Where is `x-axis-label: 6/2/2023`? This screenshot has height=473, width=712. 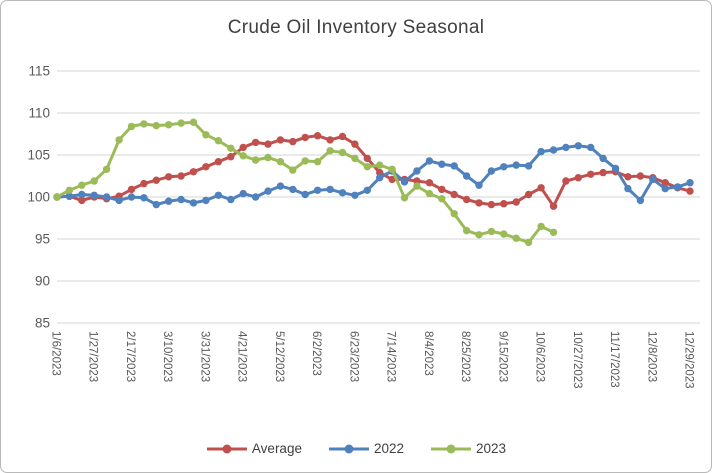
x-axis-label: 6/2/2023 is located at coordinates (316, 353).